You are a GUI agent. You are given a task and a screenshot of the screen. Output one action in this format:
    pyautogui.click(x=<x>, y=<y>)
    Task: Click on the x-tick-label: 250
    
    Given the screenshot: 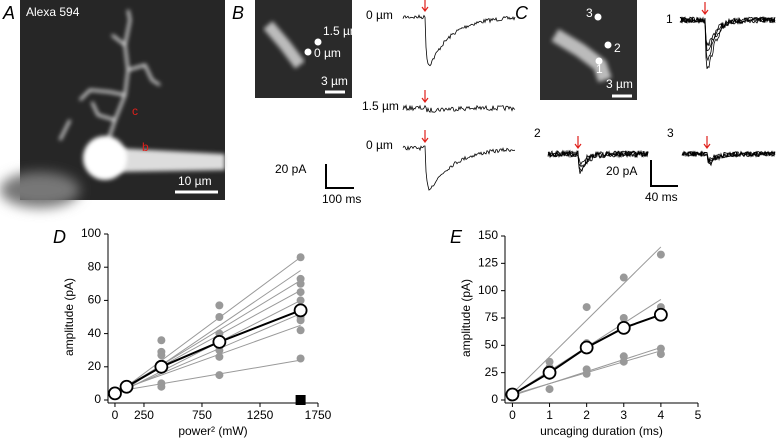 What is the action you would take?
    pyautogui.click(x=144, y=415)
    